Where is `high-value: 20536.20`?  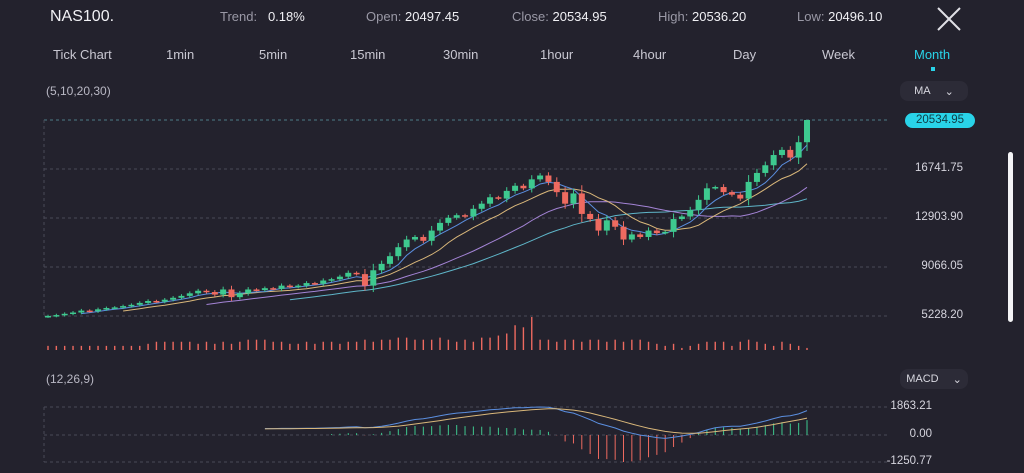 high-value: 20536.20 is located at coordinates (719, 16).